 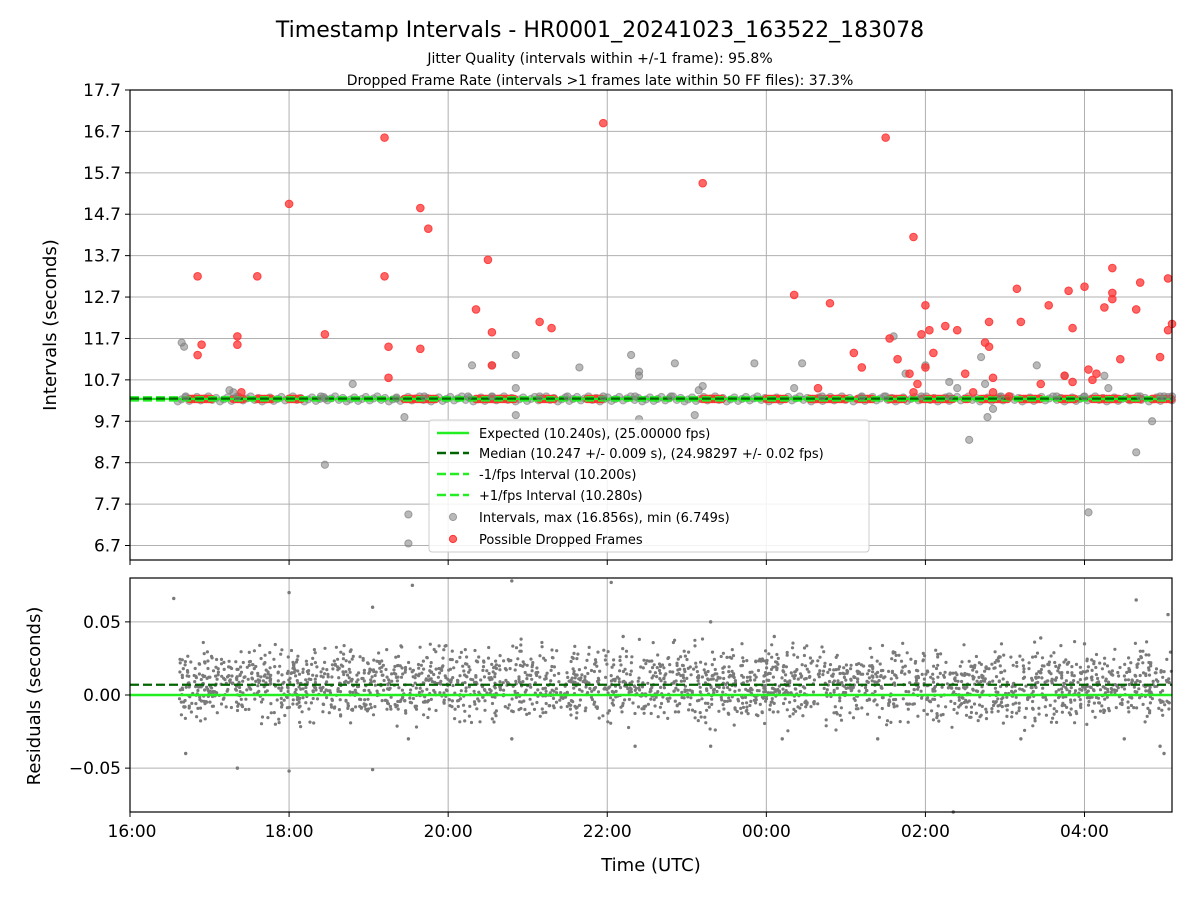 I want to click on top-y-tick-label: 15.7, so click(x=102, y=174).